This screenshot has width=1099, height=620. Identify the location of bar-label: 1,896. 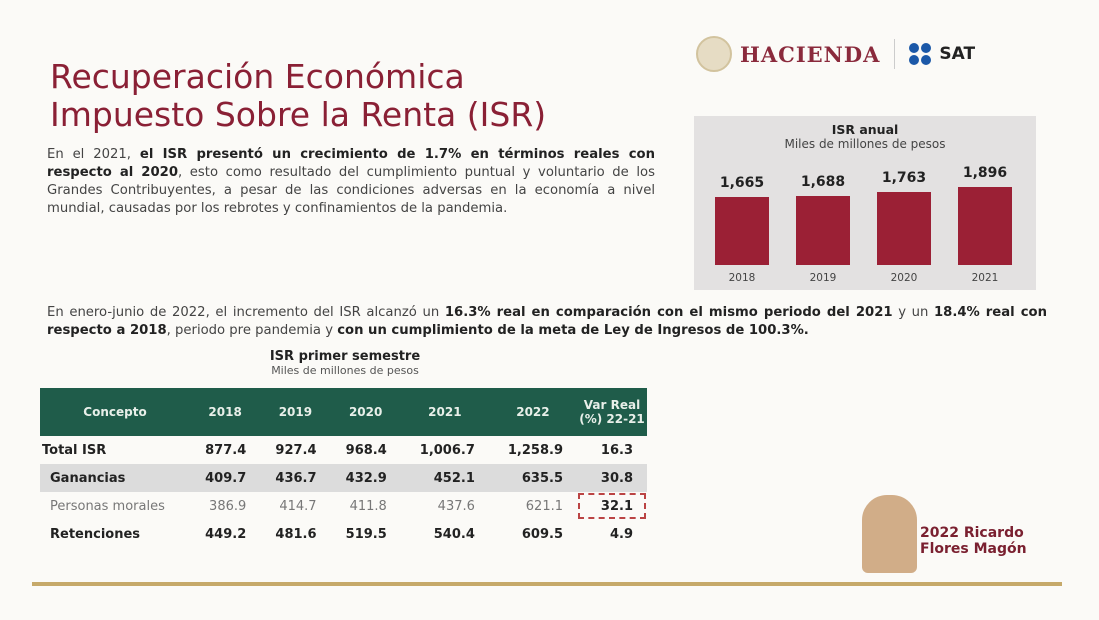
(985, 173).